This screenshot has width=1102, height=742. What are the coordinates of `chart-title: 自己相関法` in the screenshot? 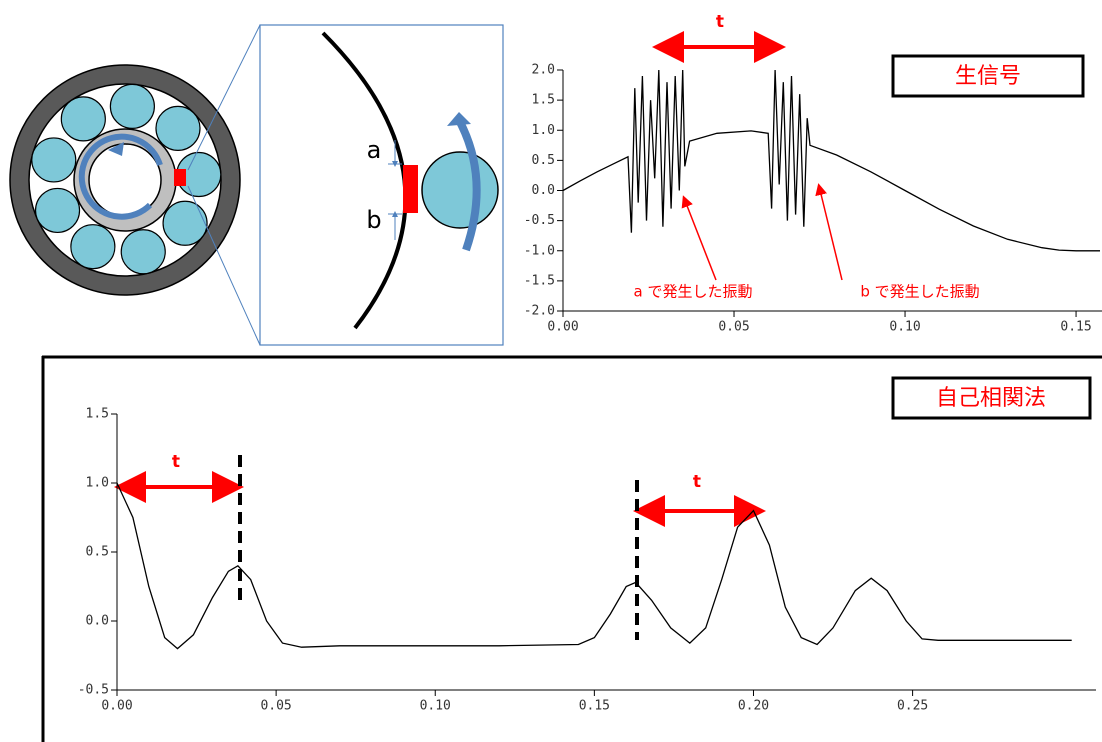 It's located at (991, 398).